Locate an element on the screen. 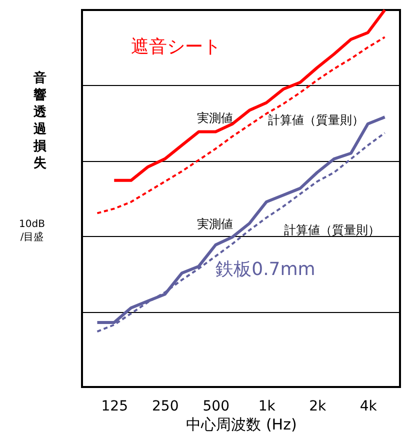 The width and height of the screenshot is (406, 434). x-tick-label: 1k is located at coordinates (267, 406).